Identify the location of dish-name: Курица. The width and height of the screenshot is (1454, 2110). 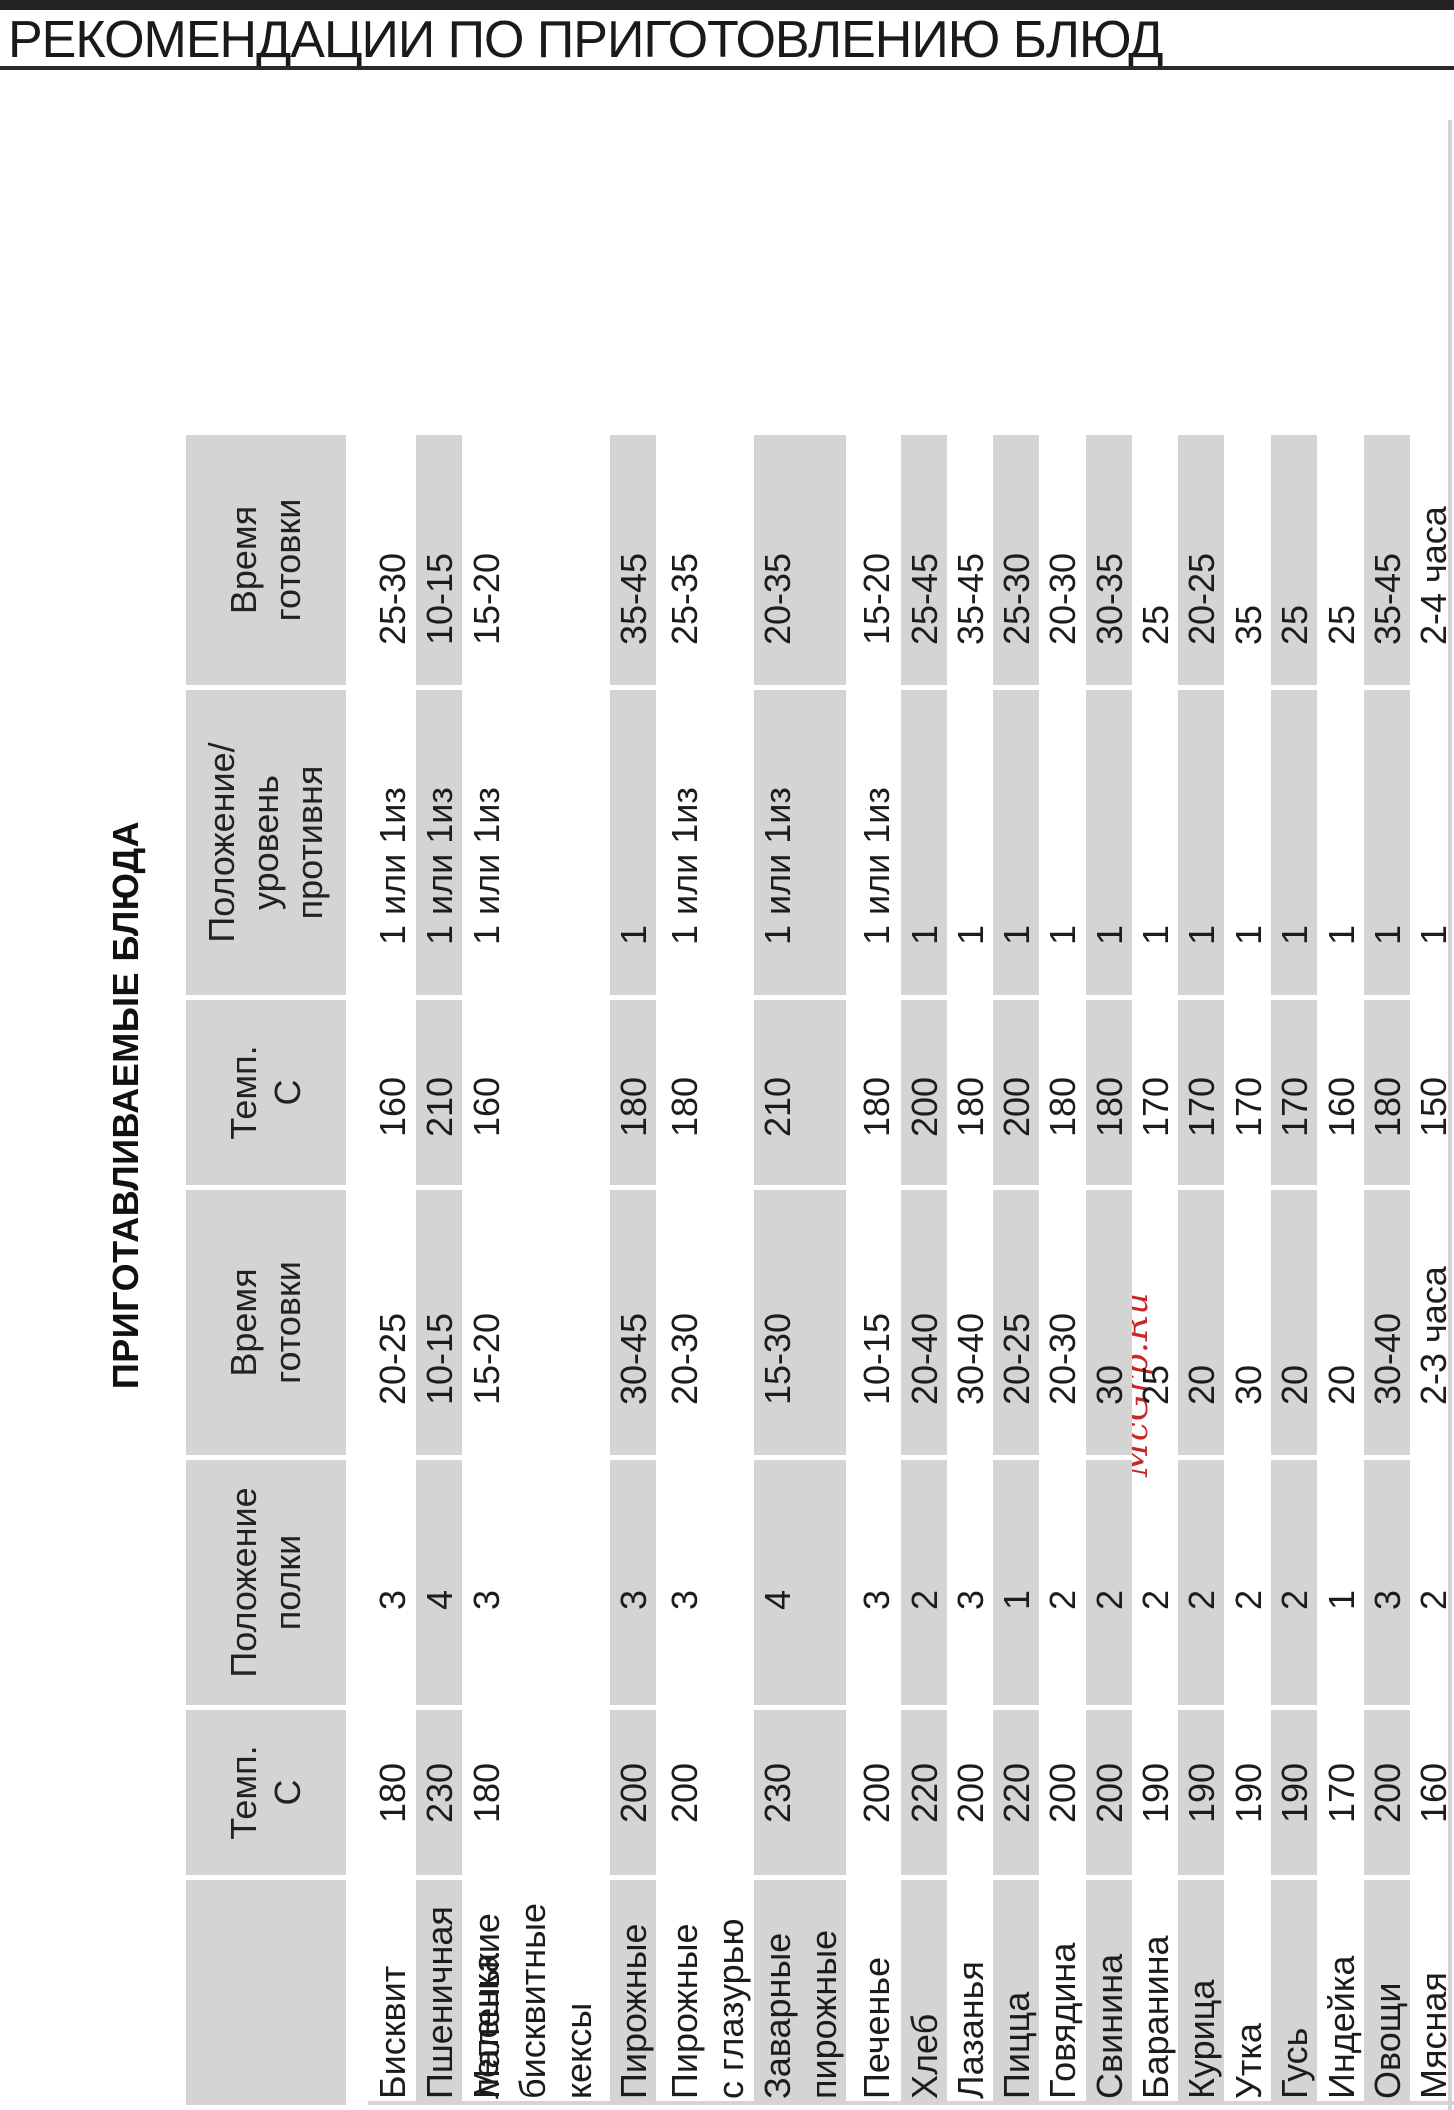
(1201, 2039).